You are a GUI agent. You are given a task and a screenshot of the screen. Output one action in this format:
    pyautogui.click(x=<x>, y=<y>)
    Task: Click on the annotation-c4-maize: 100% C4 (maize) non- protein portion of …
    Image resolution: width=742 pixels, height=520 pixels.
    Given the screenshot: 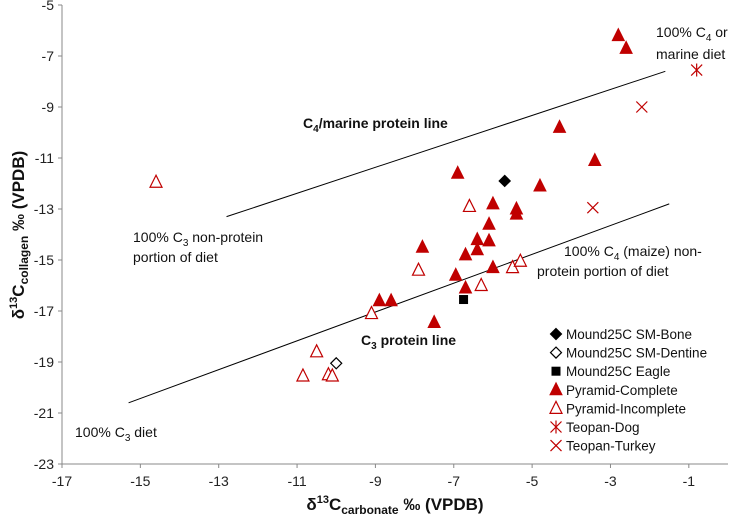 What is the action you would take?
    pyautogui.click(x=621, y=261)
    